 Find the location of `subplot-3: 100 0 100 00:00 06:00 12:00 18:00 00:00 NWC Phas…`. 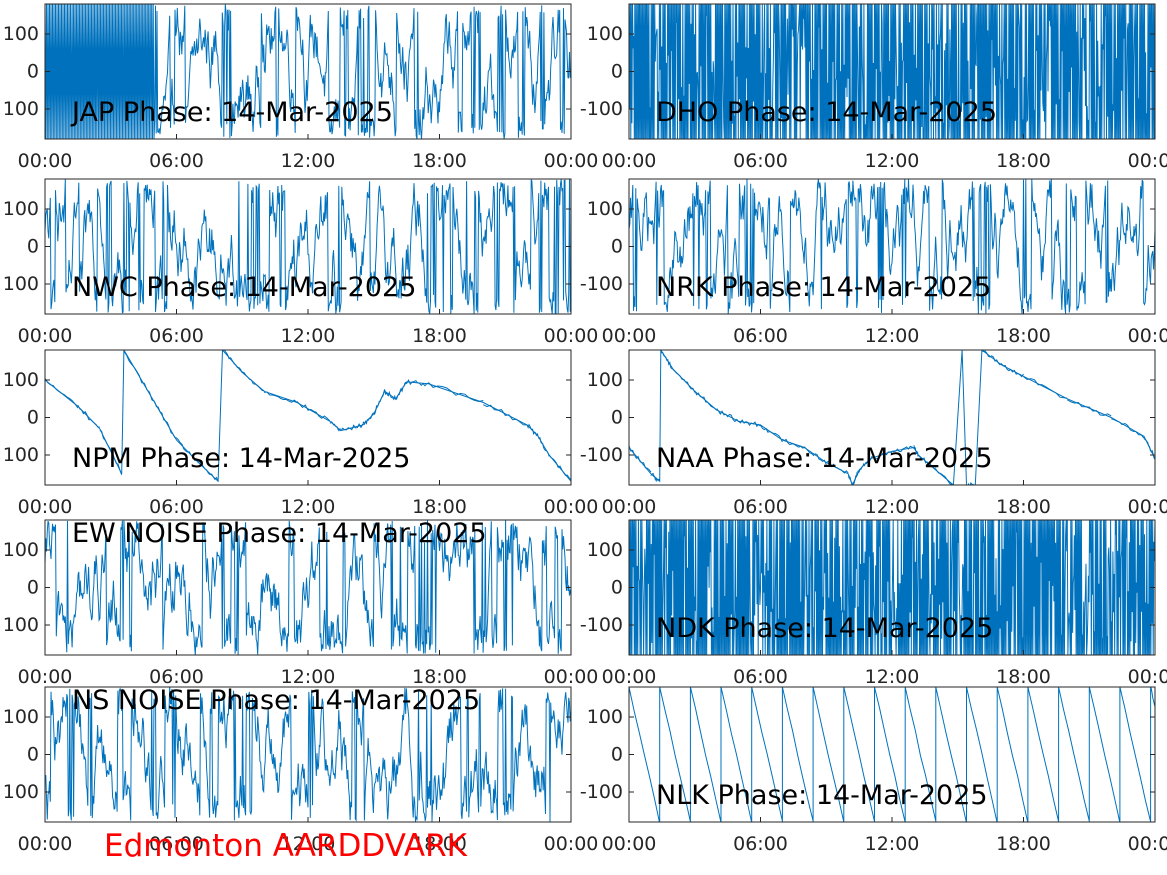

subplot-3: 100 0 100 00:00 06:00 12:00 18:00 00:00 NWC Phas… is located at coordinates (300, 262).